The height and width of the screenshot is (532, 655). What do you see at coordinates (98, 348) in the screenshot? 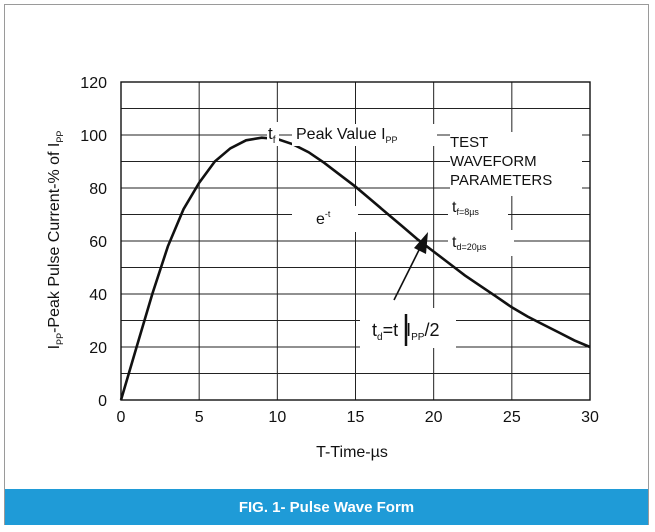
I see `y-tick-label: 20` at bounding box center [98, 348].